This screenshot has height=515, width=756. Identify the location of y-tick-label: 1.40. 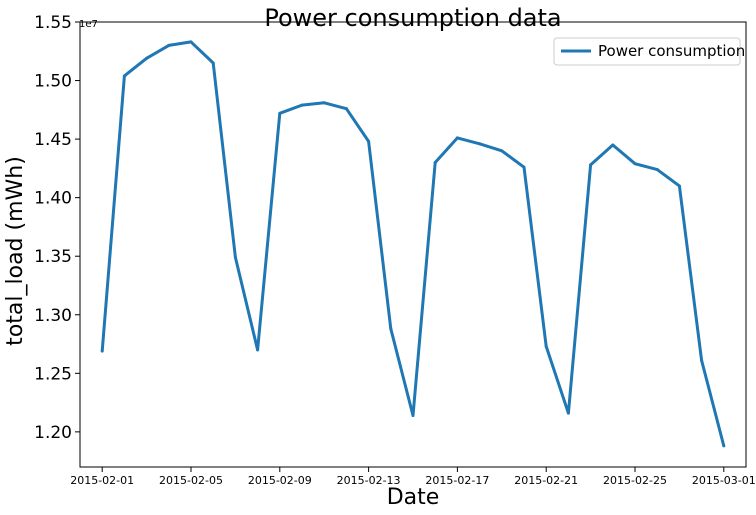
(53, 199).